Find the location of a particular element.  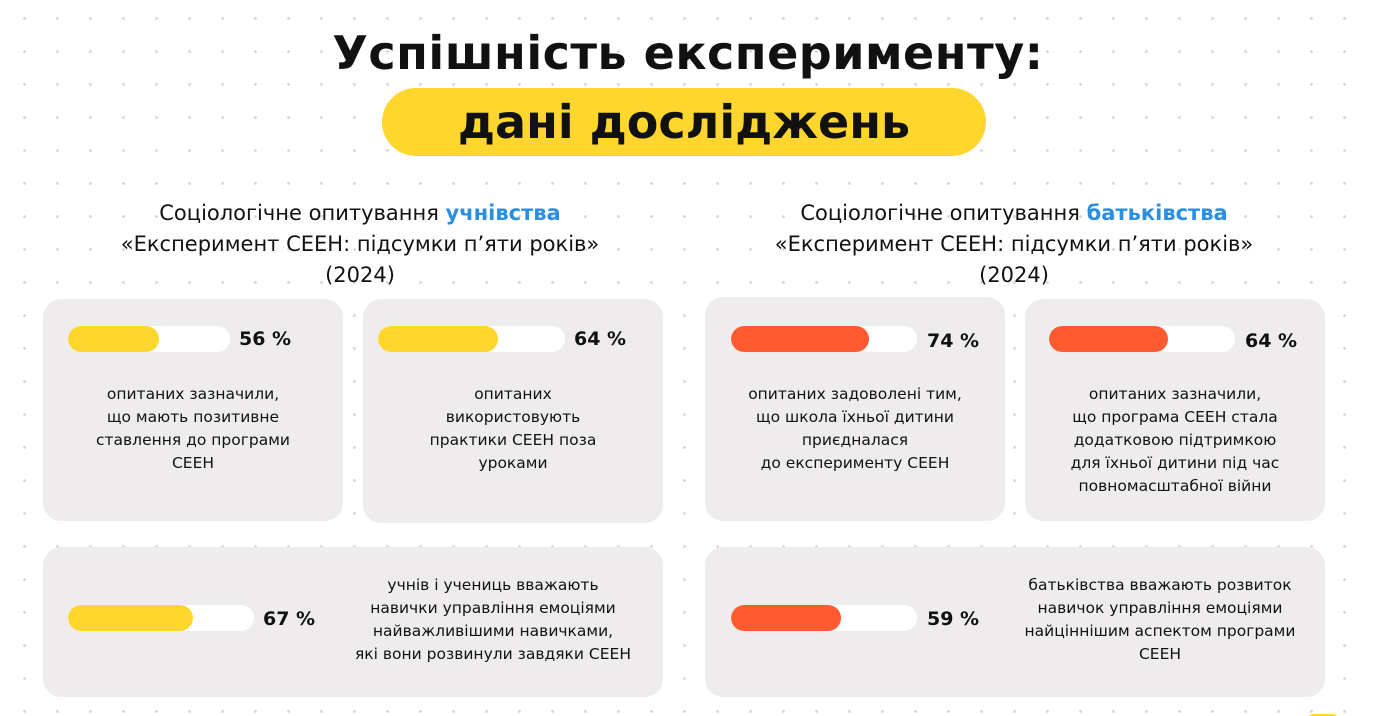

page-subtitle: дані досліджень is located at coordinates (684, 122).